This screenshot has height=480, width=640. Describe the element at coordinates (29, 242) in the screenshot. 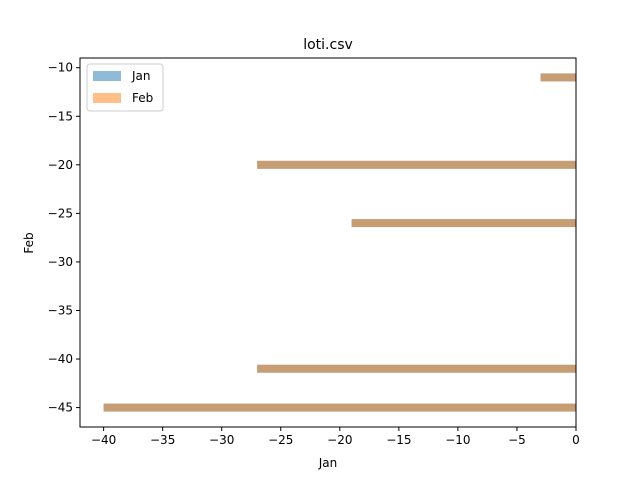

I see `y-axis-label: Feb` at that location.